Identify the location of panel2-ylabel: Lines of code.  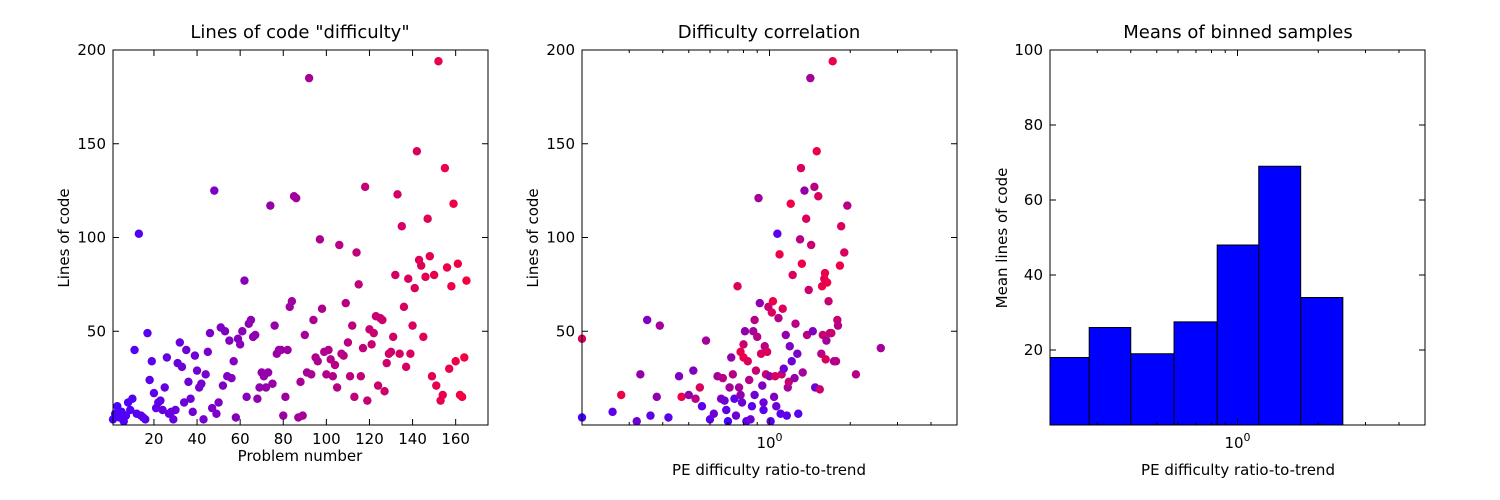
(533, 237).